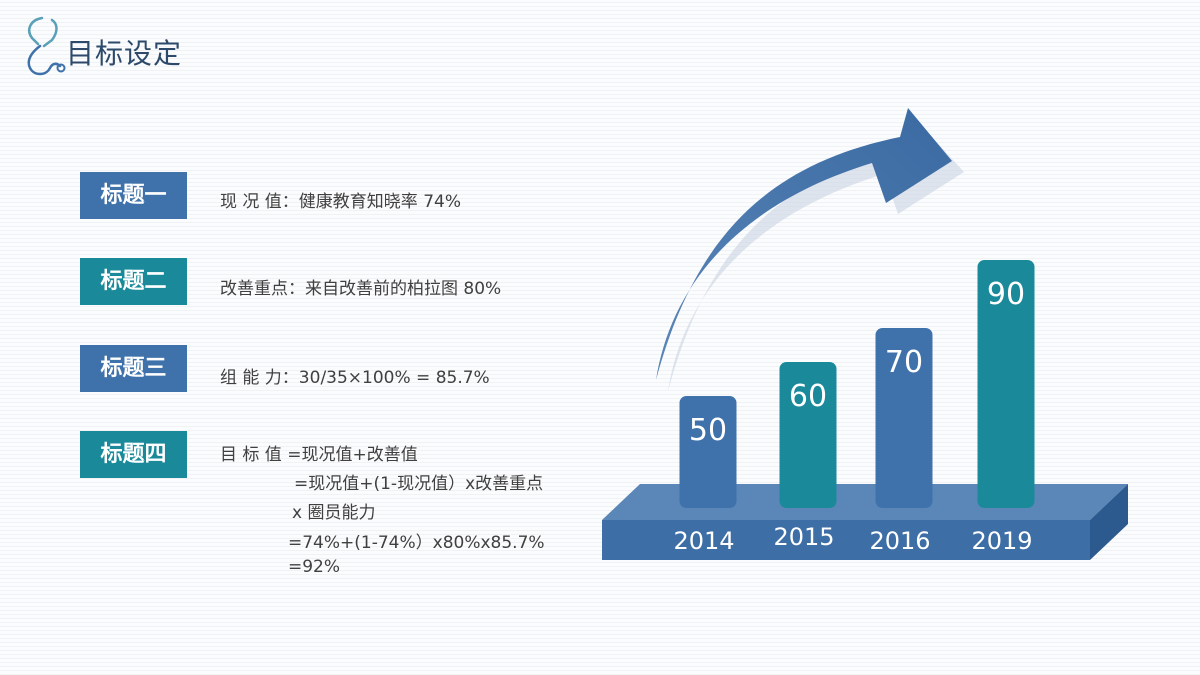  What do you see at coordinates (419, 484) in the screenshot?
I see `formula-line-2: =现况值+(1-现况值）x改善重点` at bounding box center [419, 484].